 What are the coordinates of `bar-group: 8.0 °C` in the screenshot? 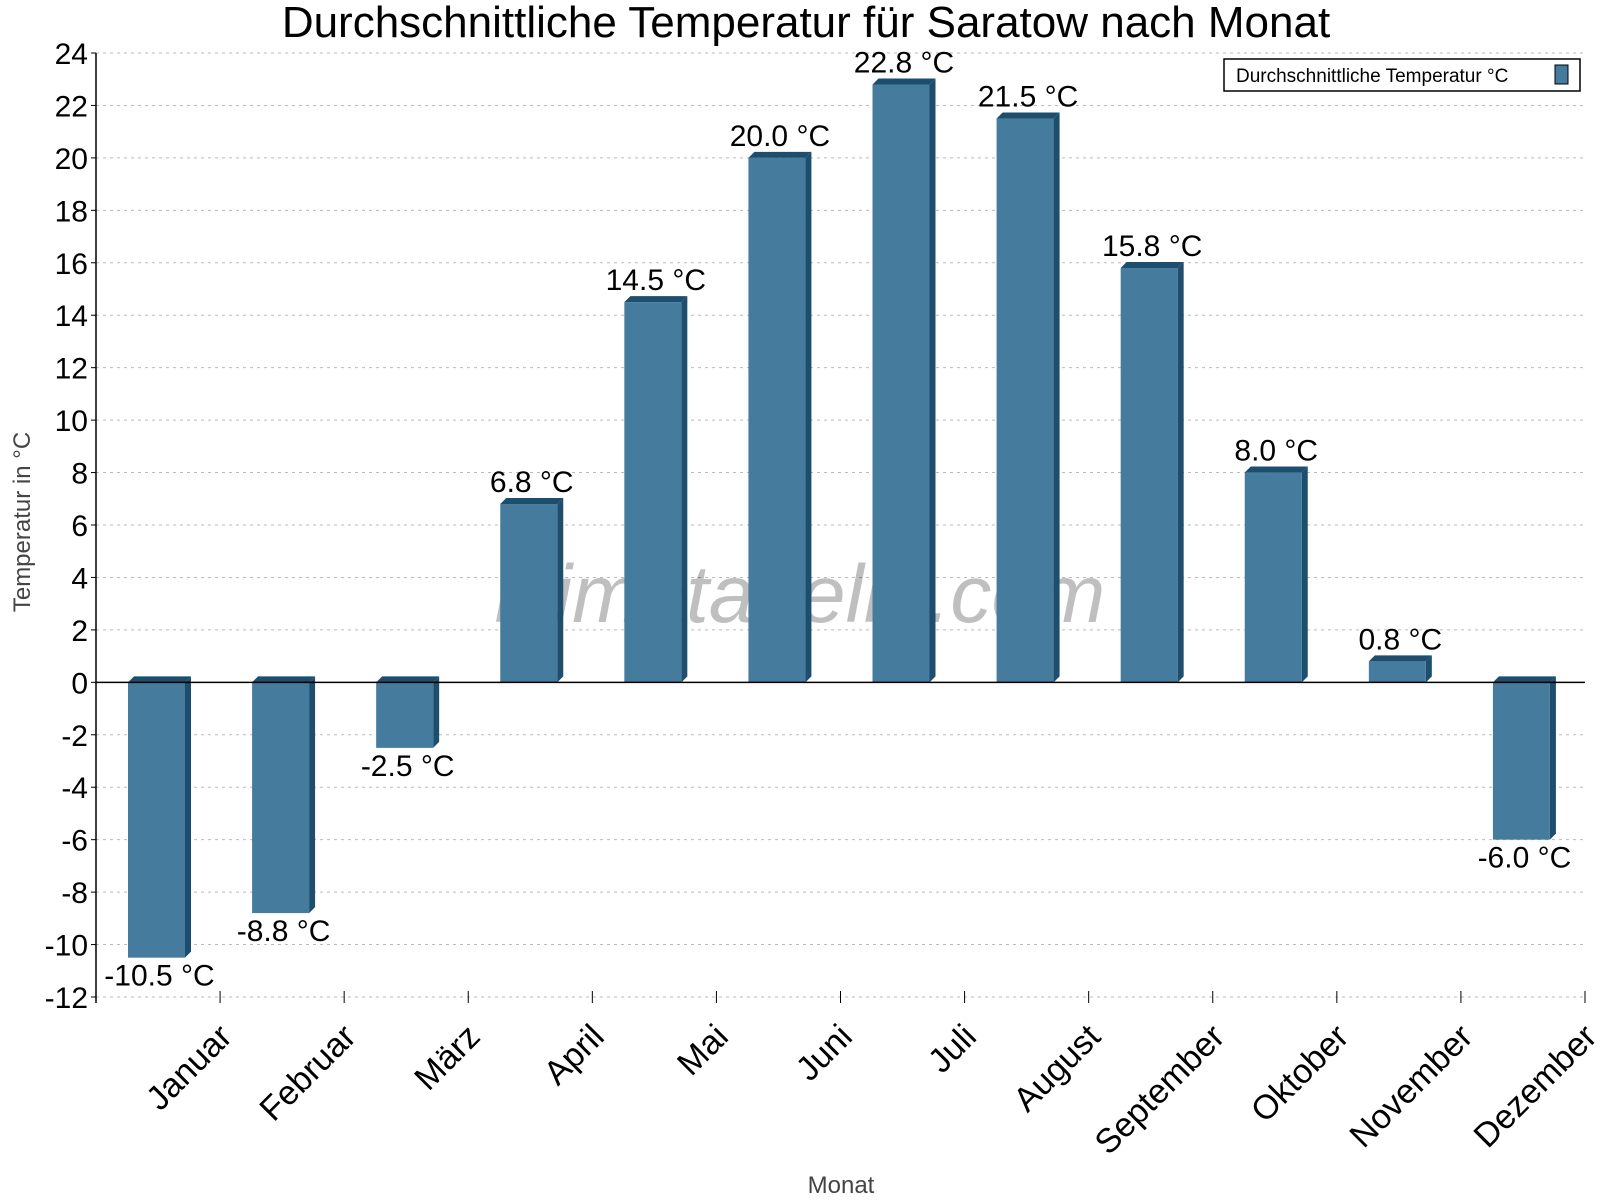 It's located at (1276, 559).